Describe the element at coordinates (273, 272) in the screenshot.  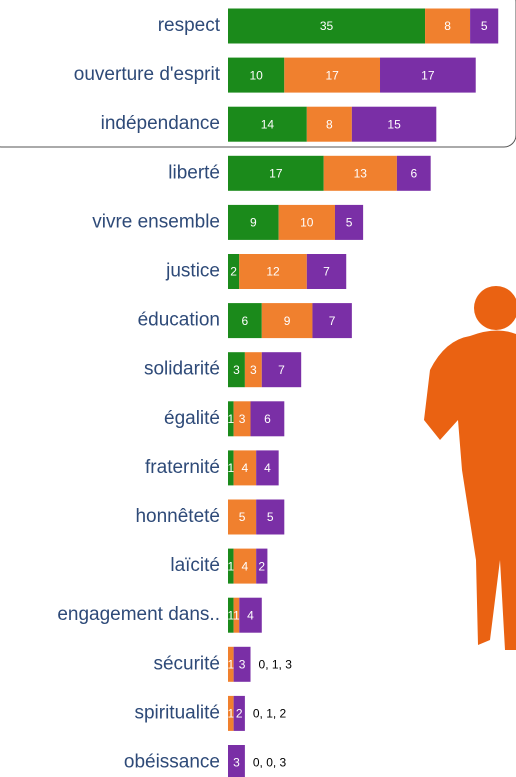
I see `segment-label: 12` at that location.